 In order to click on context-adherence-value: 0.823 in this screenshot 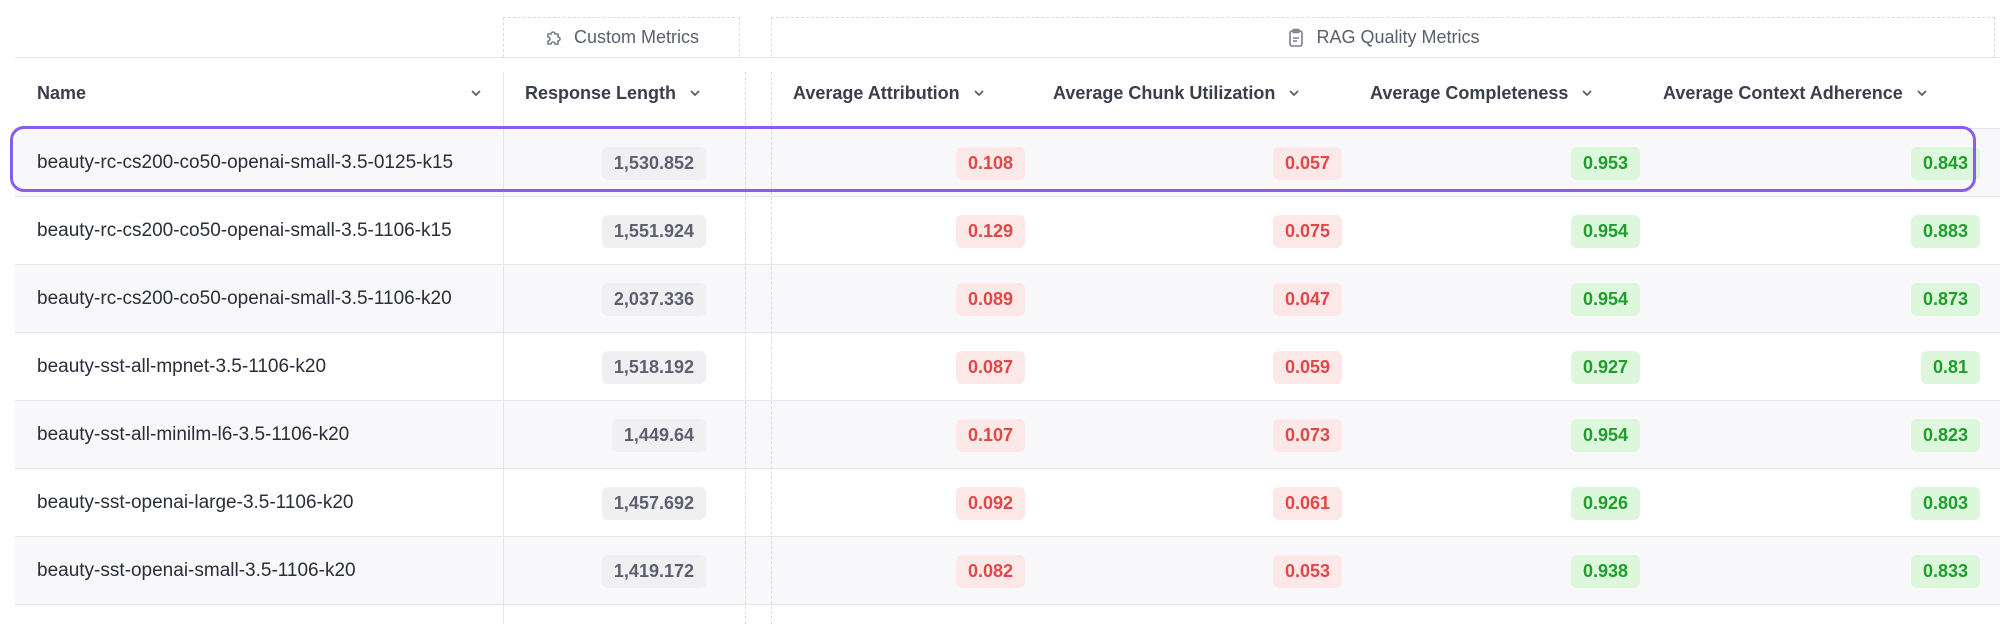, I will do `click(1945, 435)`.